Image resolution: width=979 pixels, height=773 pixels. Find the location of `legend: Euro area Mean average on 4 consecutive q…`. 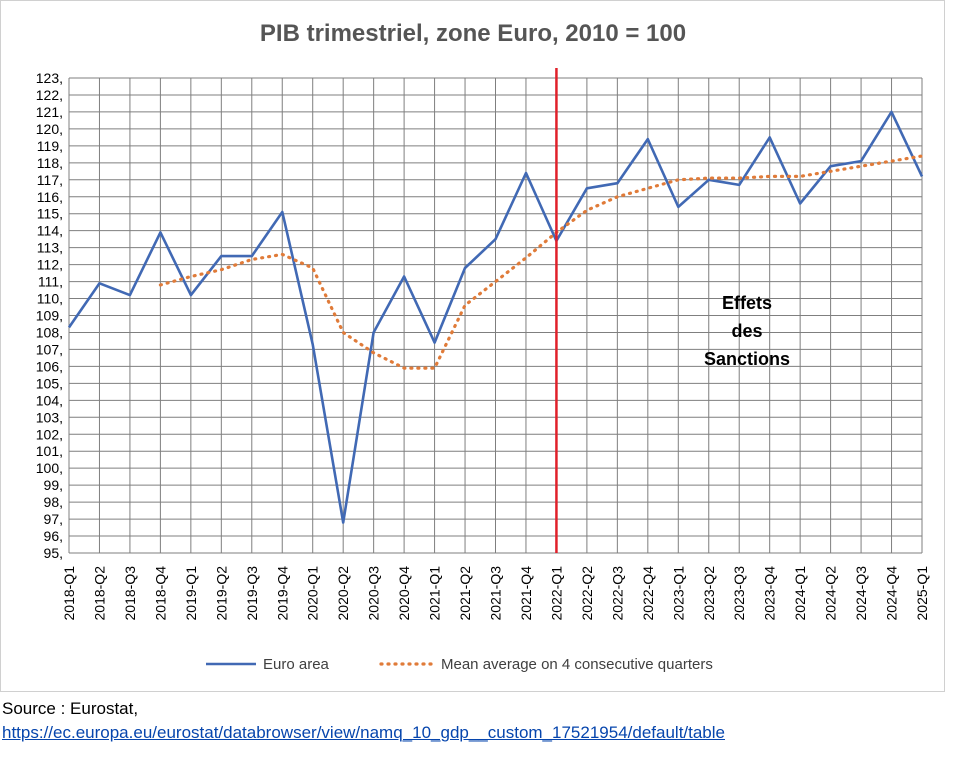

legend: Euro area Mean average on 4 consecutive q… is located at coordinates (459, 664).